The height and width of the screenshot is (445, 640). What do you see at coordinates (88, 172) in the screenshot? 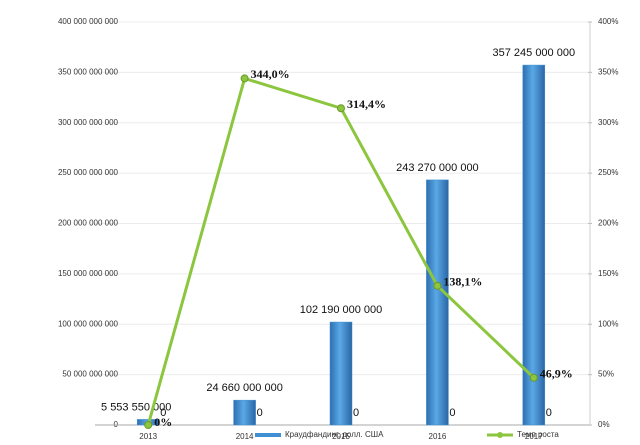
I see `y-tick-label: 250 000 000 000` at bounding box center [88, 172].